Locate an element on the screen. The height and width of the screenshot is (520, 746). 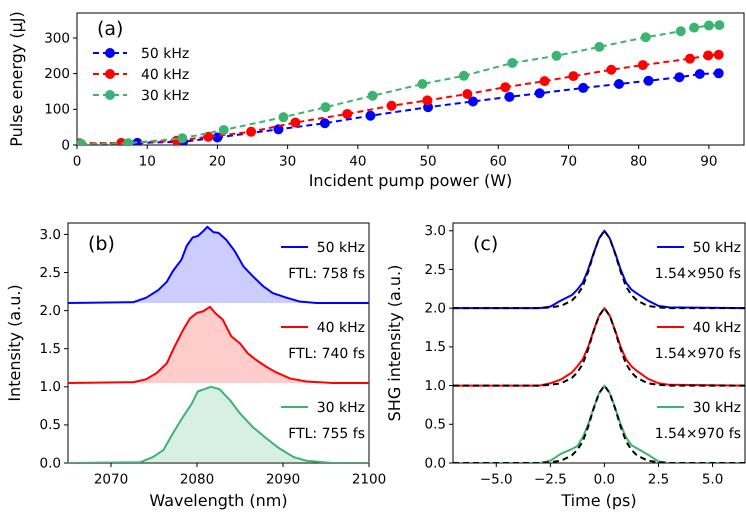
x-tick-label: 2100 is located at coordinates (369, 480).